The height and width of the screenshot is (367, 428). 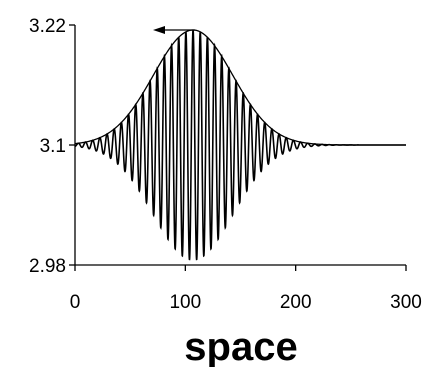 I want to click on left-arrow-icon, so click(x=159, y=30).